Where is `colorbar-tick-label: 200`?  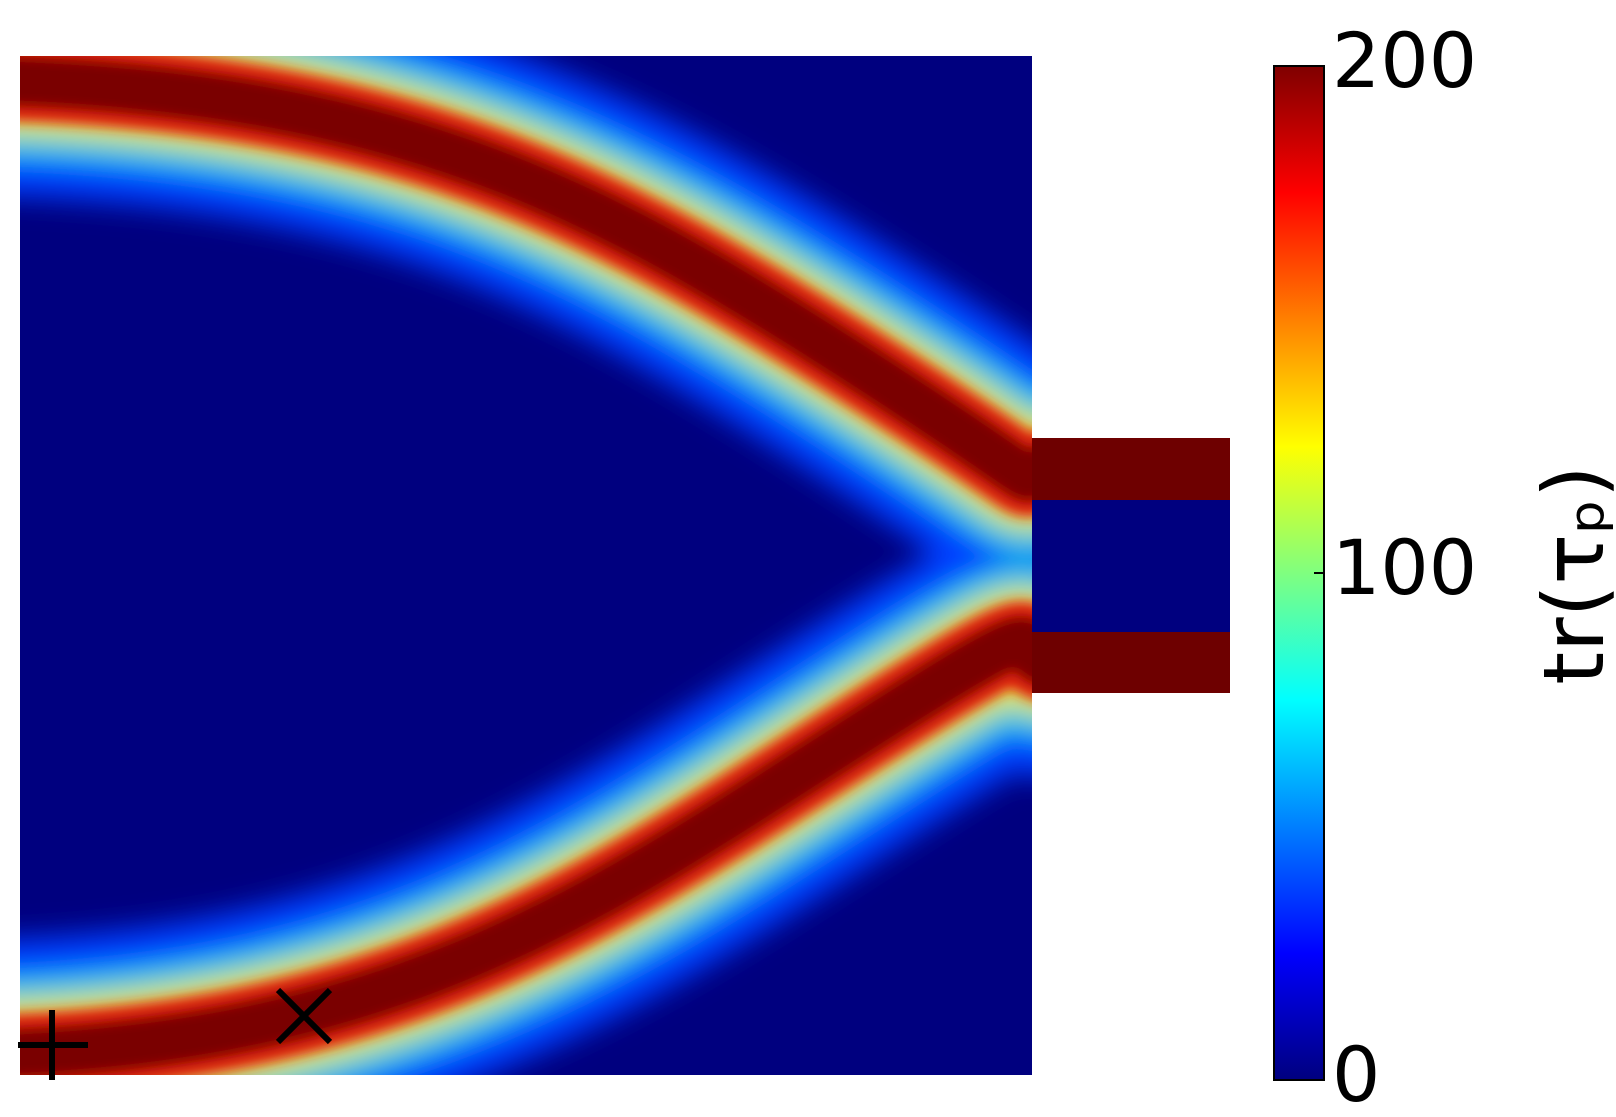 colorbar-tick-label: 200 is located at coordinates (1404, 60).